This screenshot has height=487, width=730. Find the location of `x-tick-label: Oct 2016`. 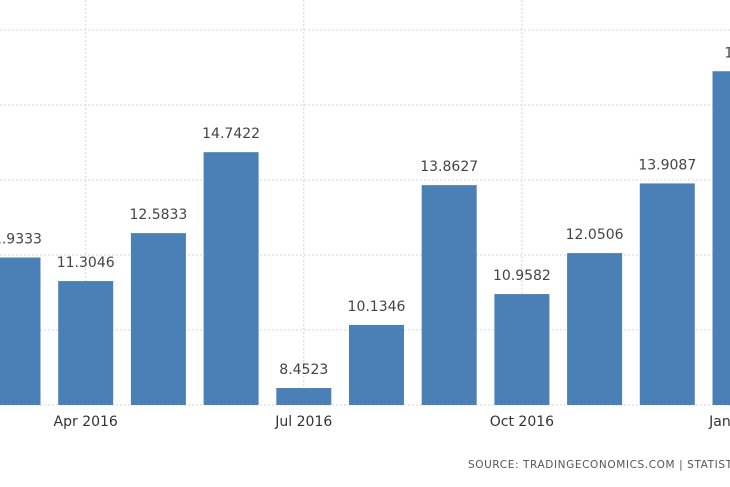

x-tick-label: Oct 2016 is located at coordinates (522, 422).